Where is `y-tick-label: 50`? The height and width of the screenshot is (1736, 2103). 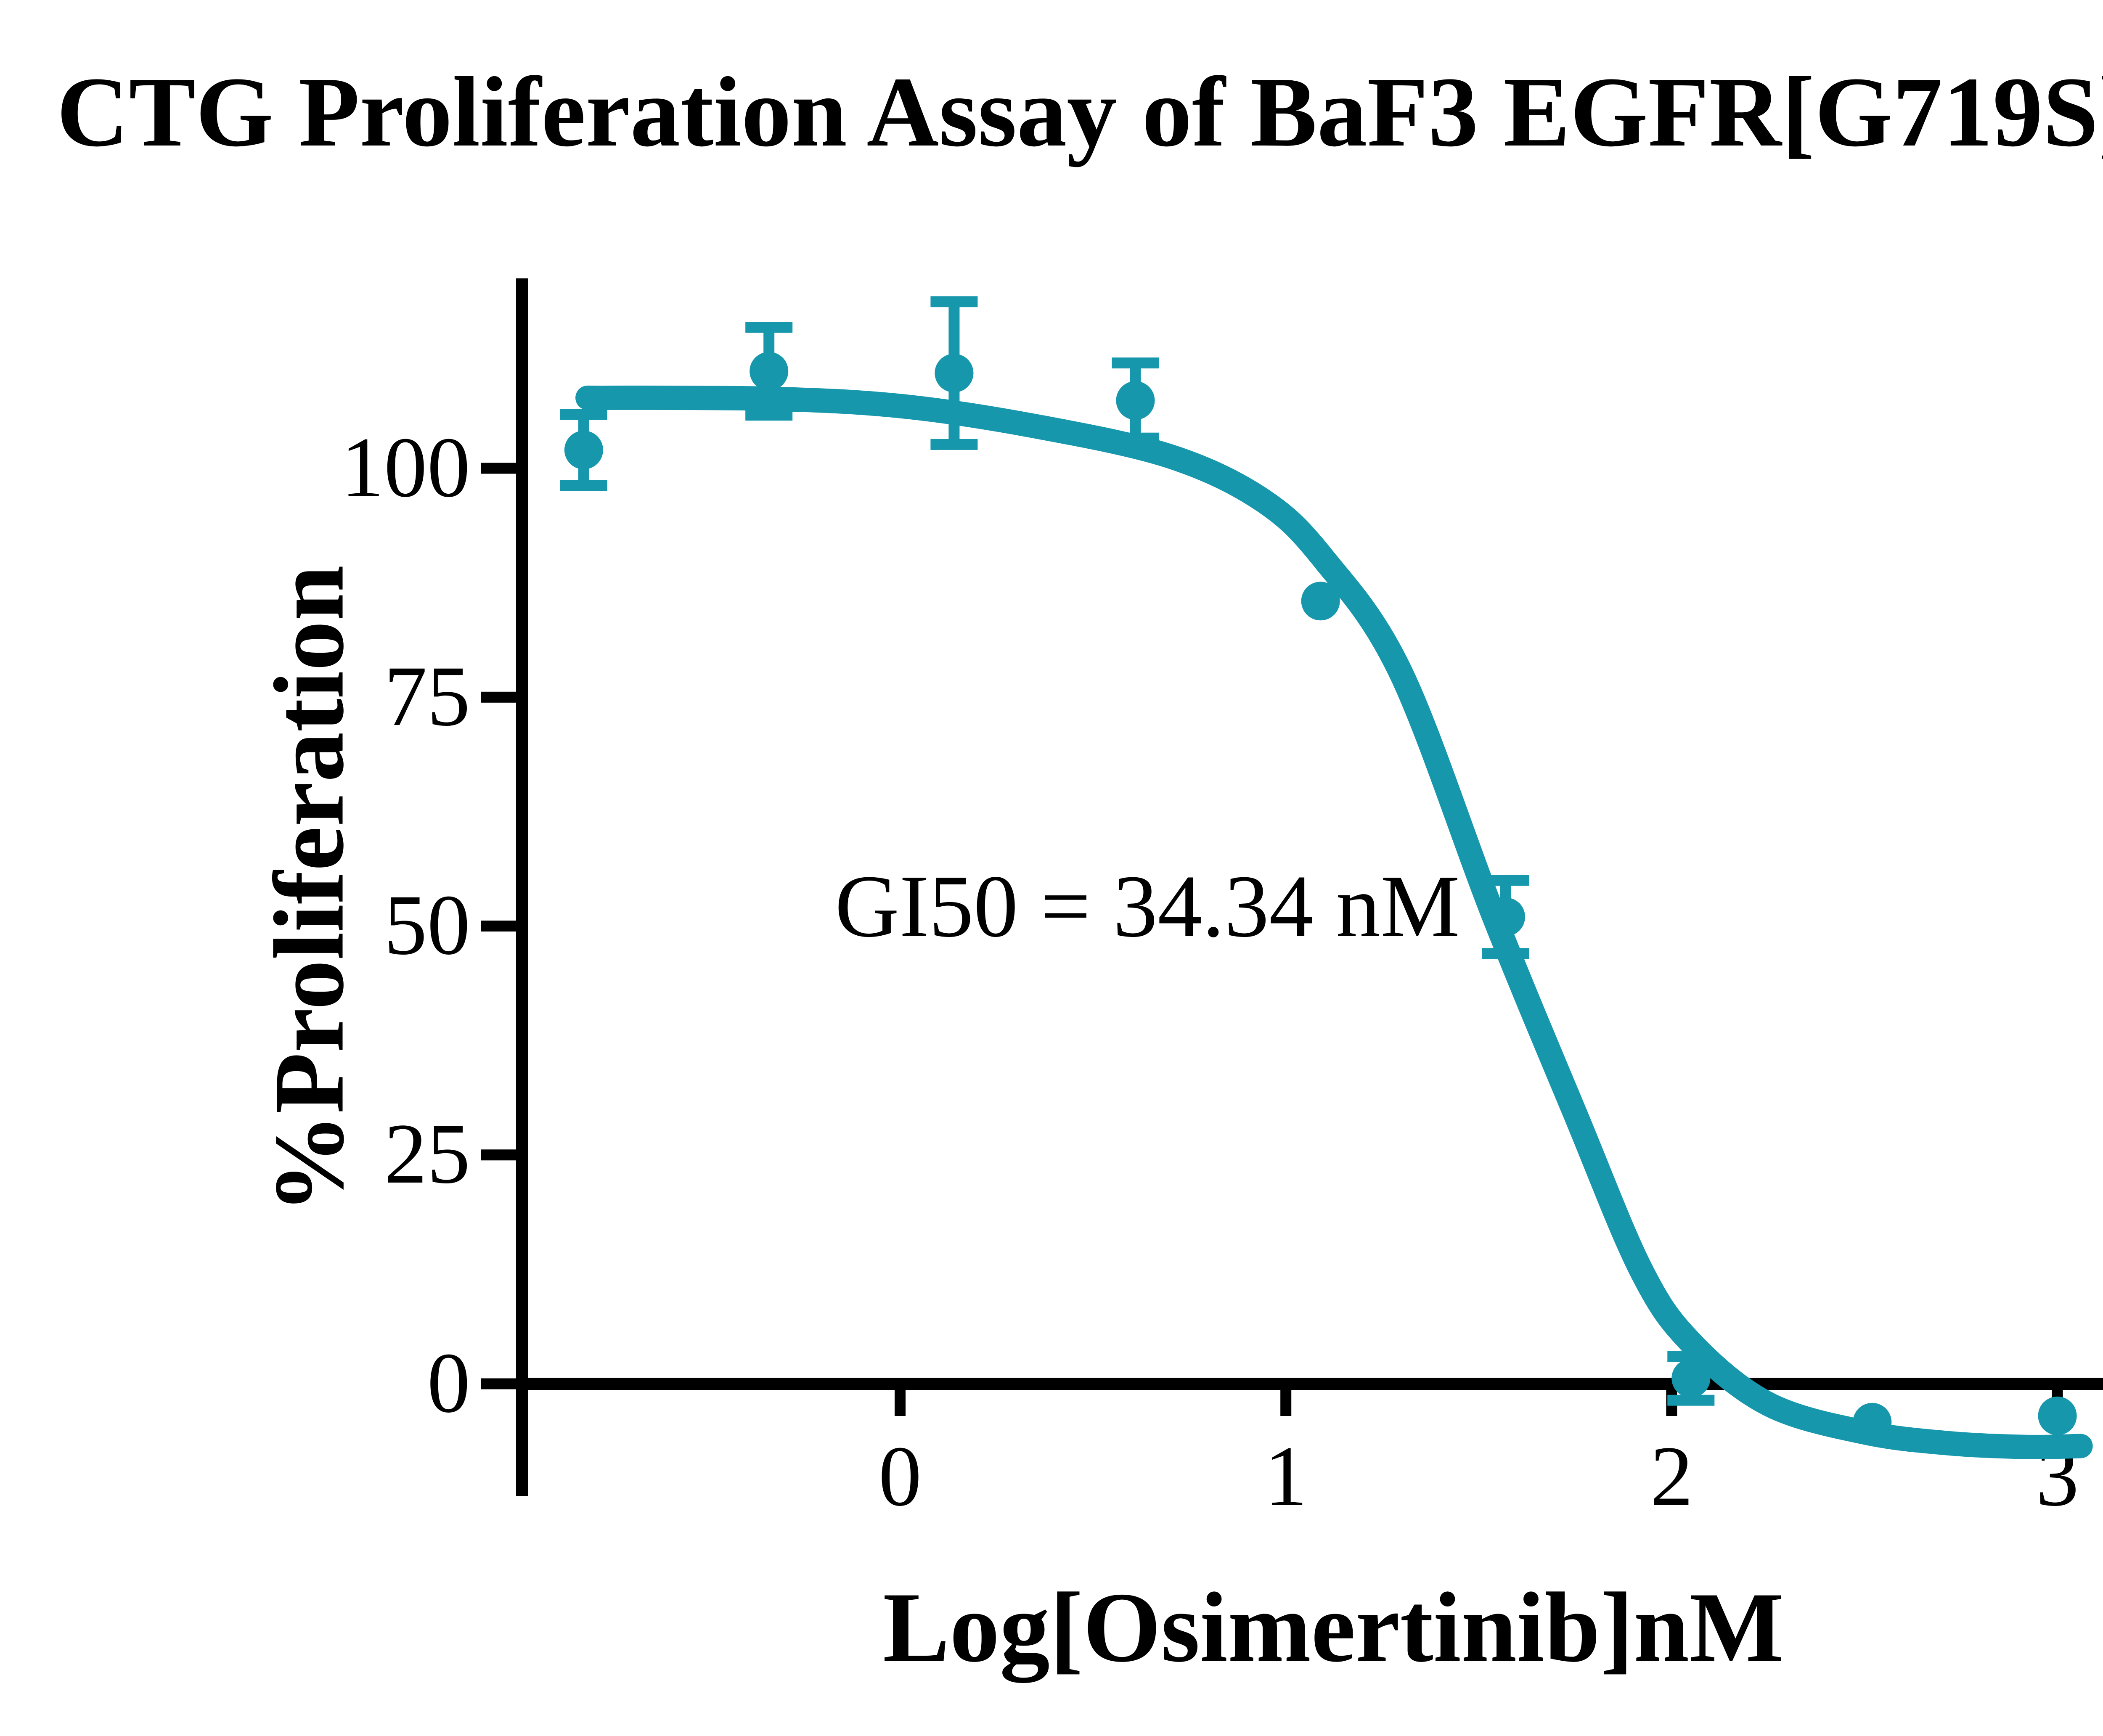 y-tick-label: 50 is located at coordinates (427, 925).